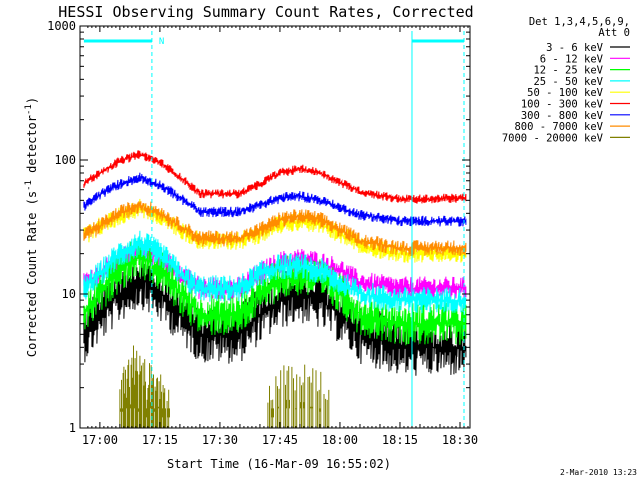  What do you see at coordinates (562, 105) in the screenshot?
I see `legend-label-6: 100 - 300 keV` at bounding box center [562, 105].